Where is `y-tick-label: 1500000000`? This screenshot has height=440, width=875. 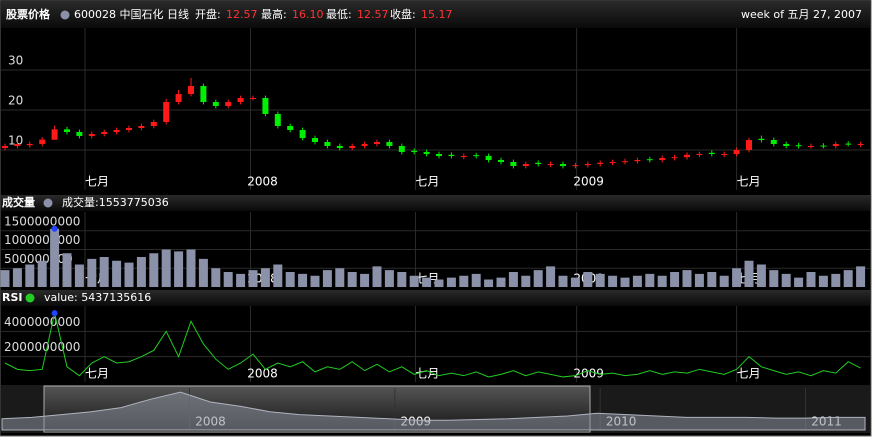
y-tick-label: 1500000000 is located at coordinates (42, 221).